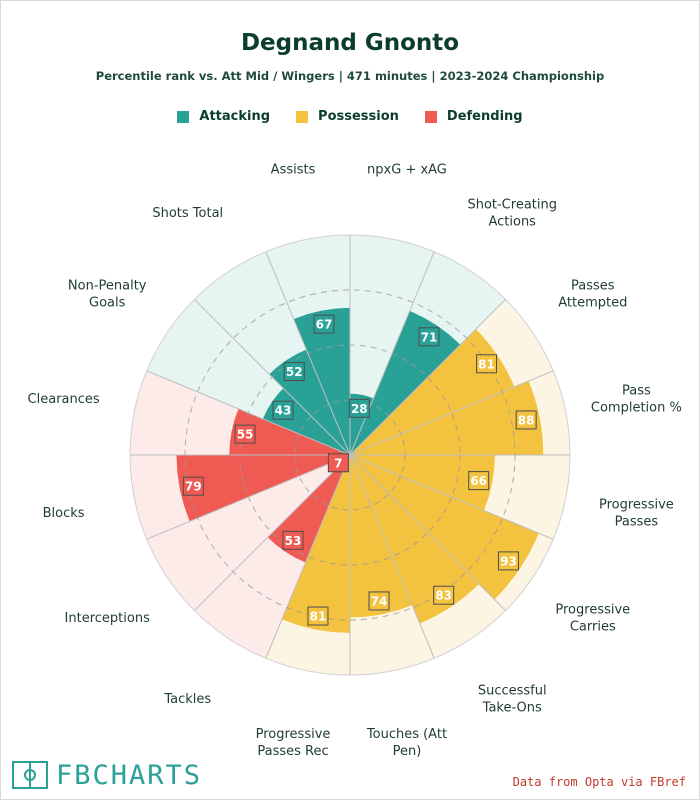 This screenshot has height=800, width=700. I want to click on chart-title: Degnand Gnonto, so click(350, 43).